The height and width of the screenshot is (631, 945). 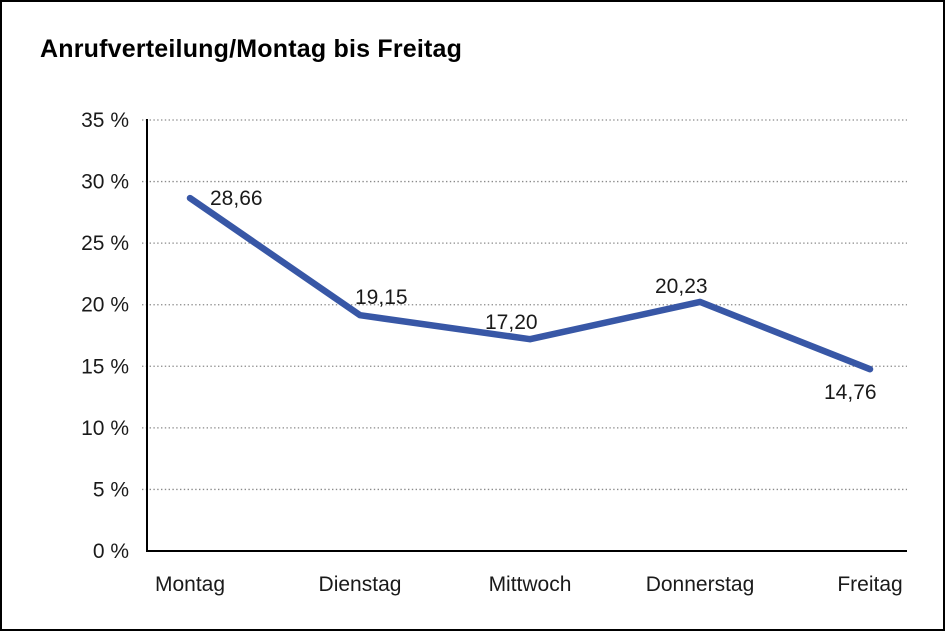 I want to click on data-point-label: 20,23, so click(x=681, y=286).